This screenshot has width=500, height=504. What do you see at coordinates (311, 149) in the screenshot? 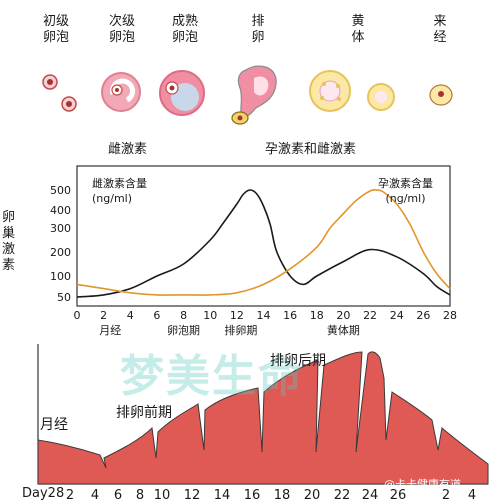
I see `hormone-label-progesterone-estrogen: 孕激素和雌激素` at bounding box center [311, 149].